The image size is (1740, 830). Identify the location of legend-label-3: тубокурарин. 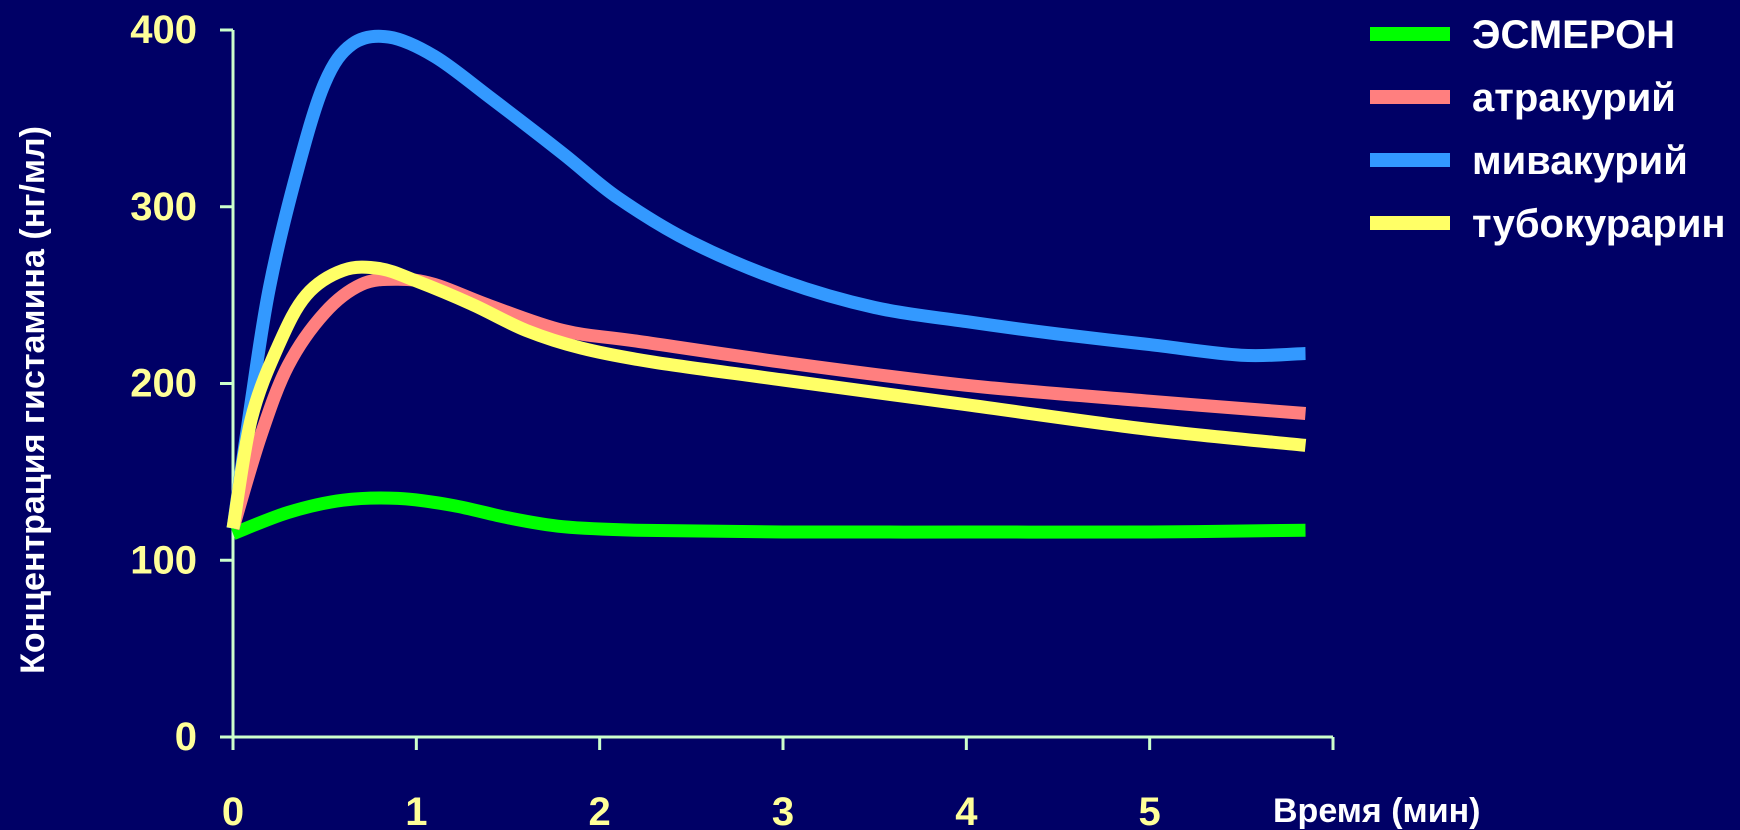
(1599, 224).